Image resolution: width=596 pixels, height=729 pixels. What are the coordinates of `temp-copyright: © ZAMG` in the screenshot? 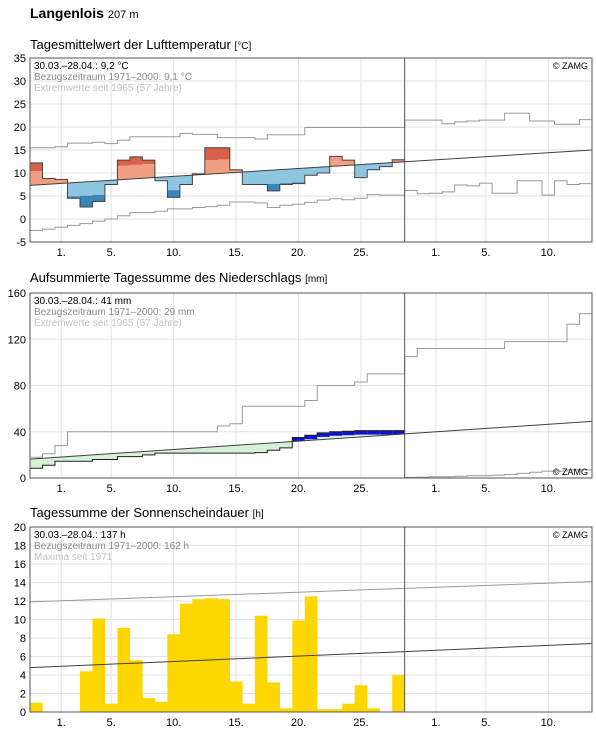 It's located at (570, 66).